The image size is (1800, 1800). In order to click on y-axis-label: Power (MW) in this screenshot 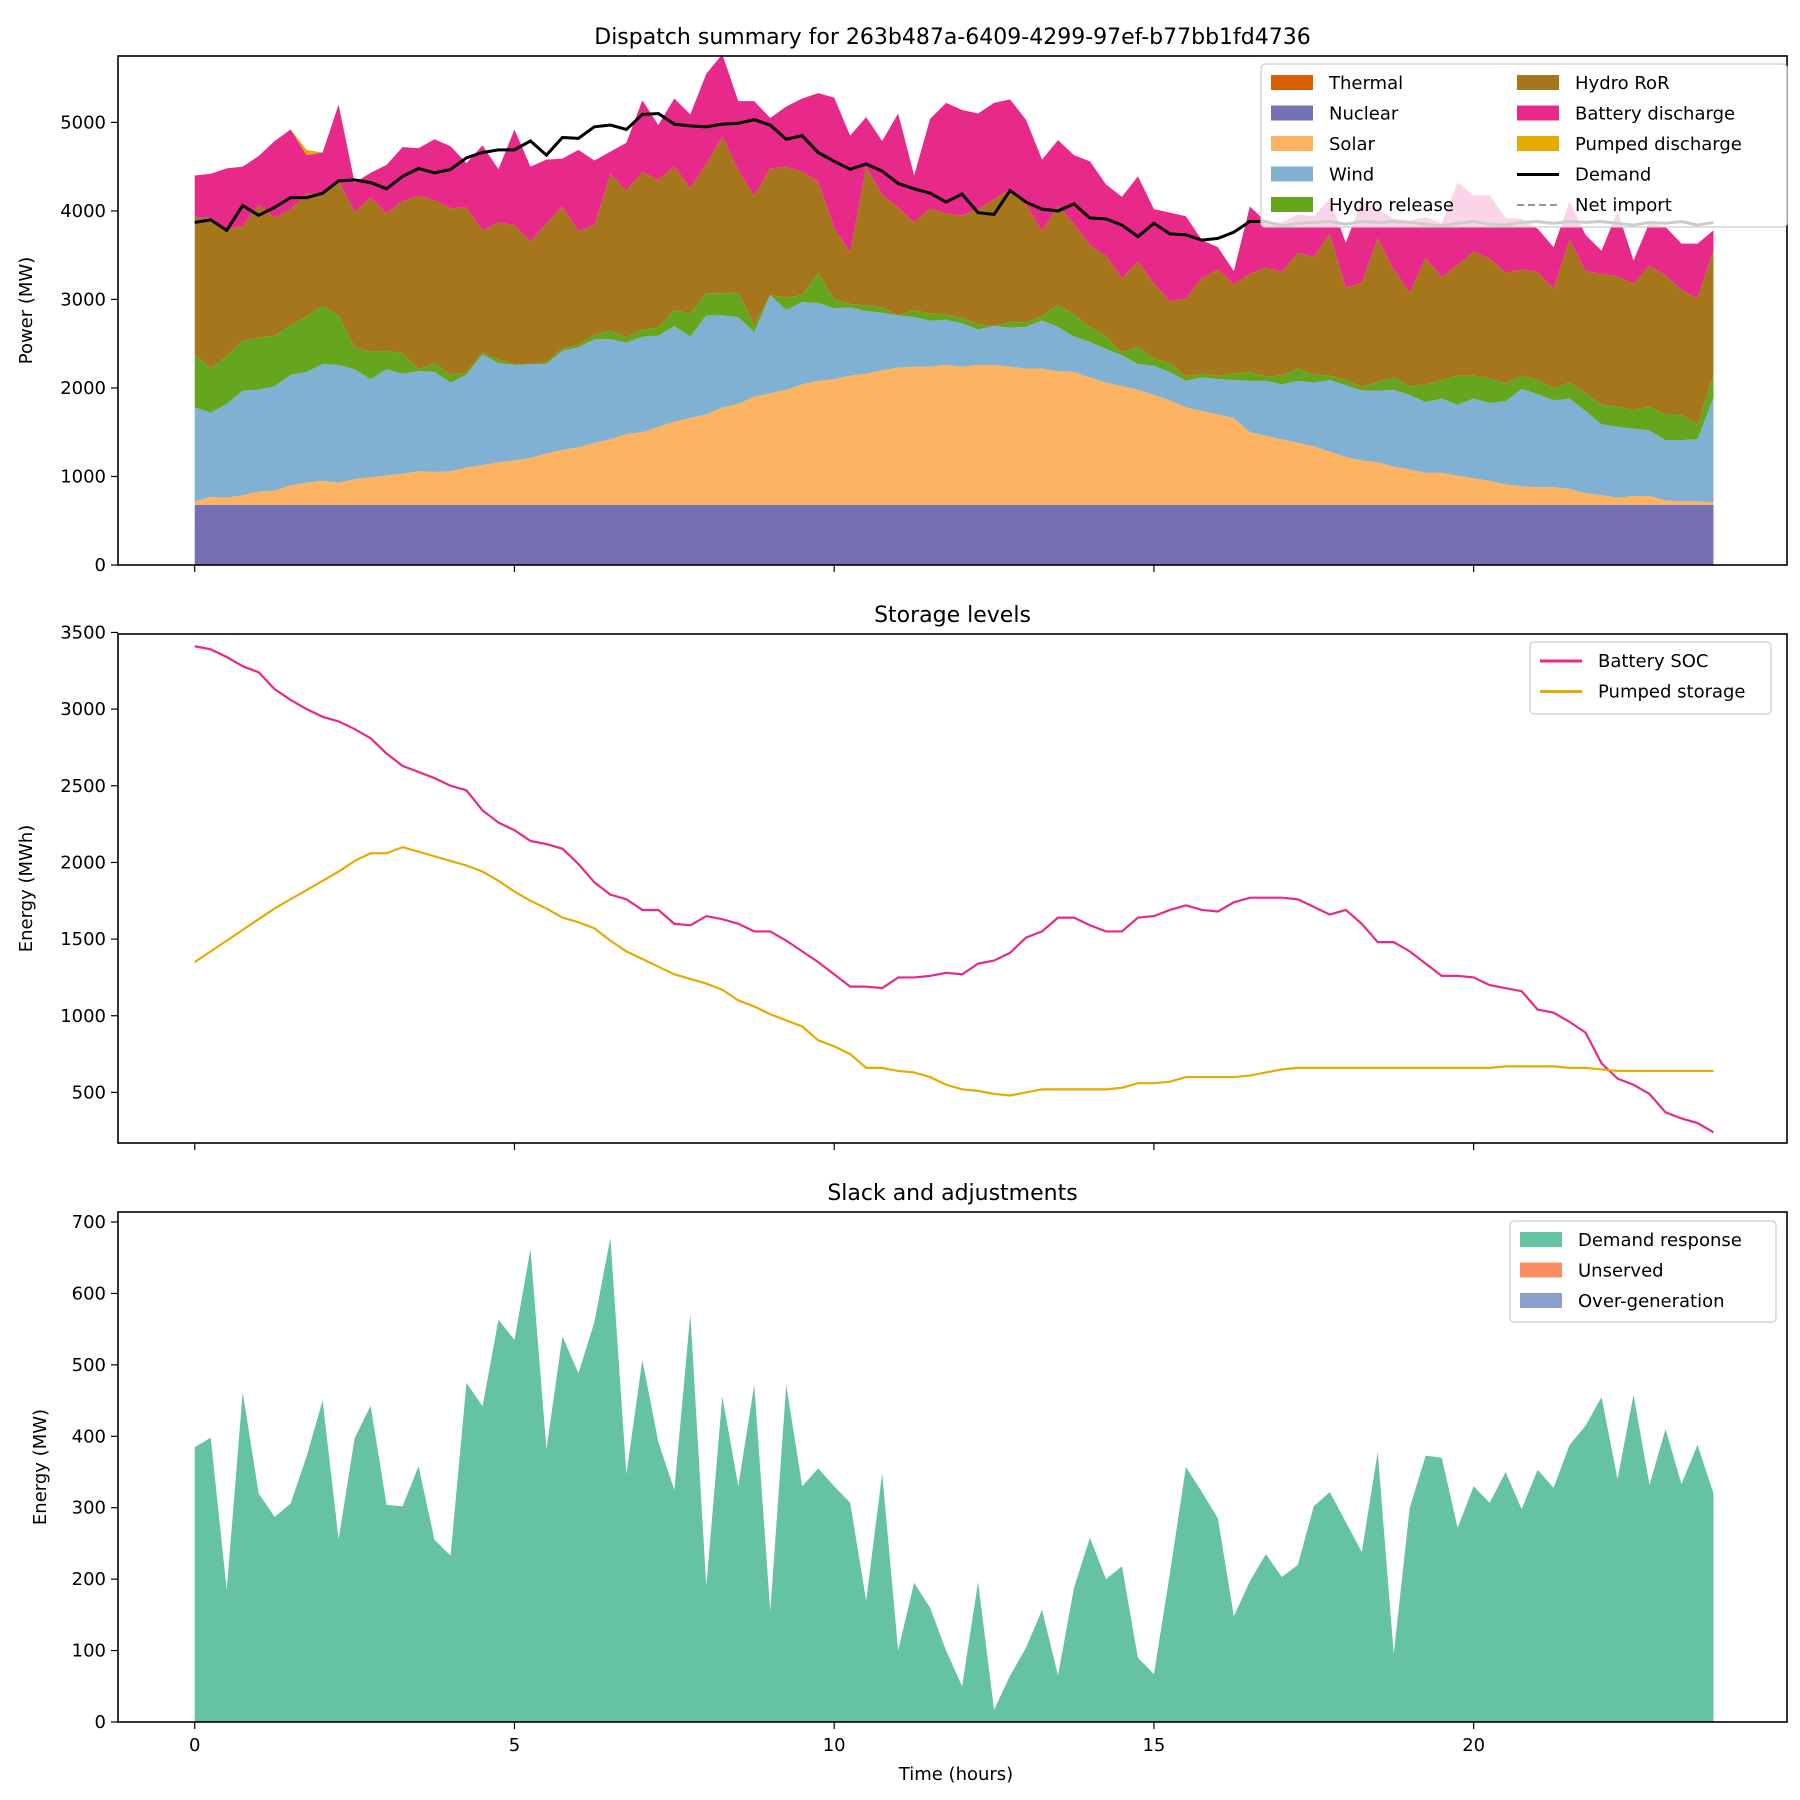, I will do `click(26, 311)`.